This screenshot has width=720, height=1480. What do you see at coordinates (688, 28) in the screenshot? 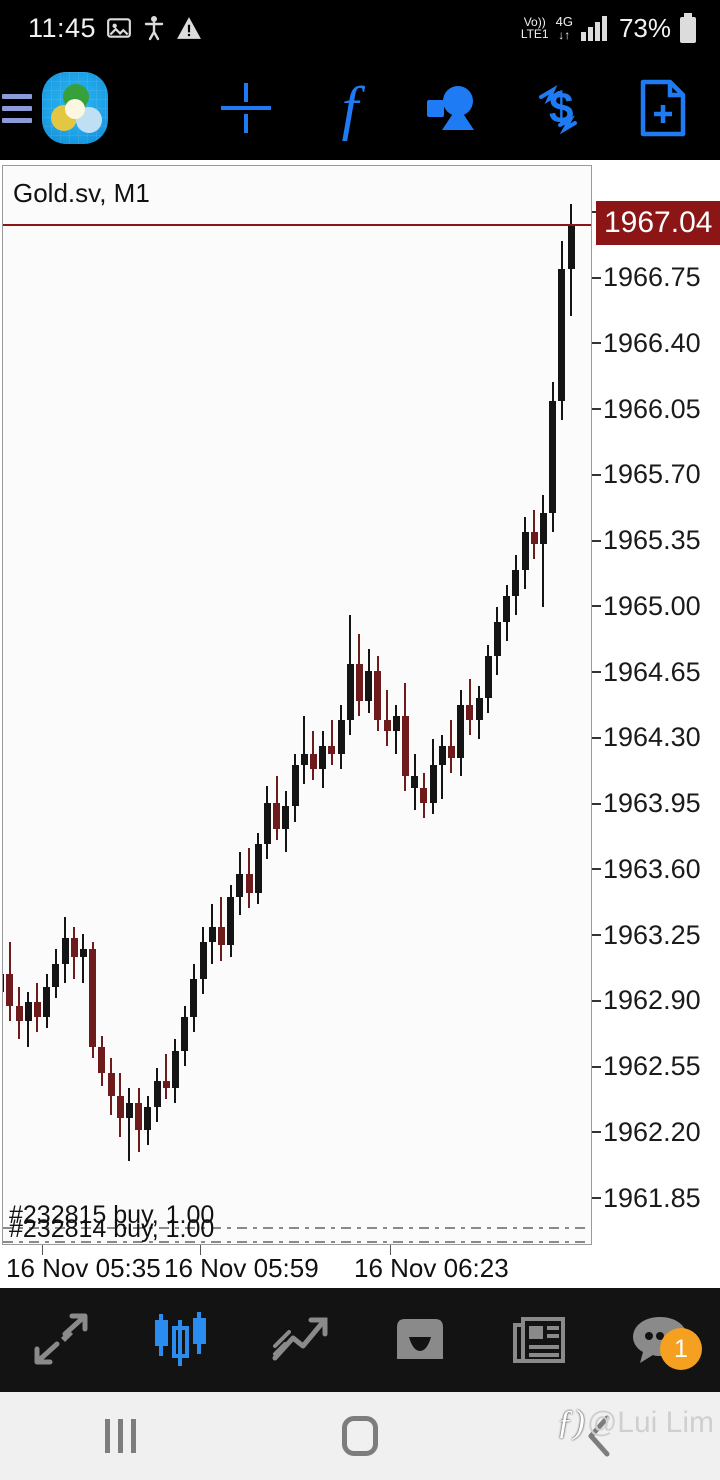
I see `battery-icon` at bounding box center [688, 28].